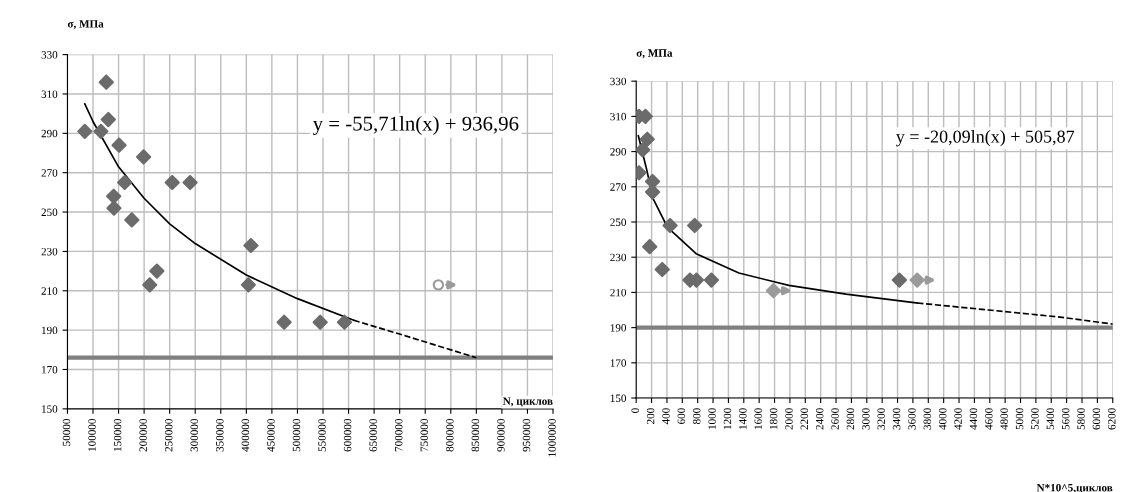 The width and height of the screenshot is (1124, 492). What do you see at coordinates (896, 419) in the screenshot?
I see `x-tick-label: 3400` at bounding box center [896, 419].